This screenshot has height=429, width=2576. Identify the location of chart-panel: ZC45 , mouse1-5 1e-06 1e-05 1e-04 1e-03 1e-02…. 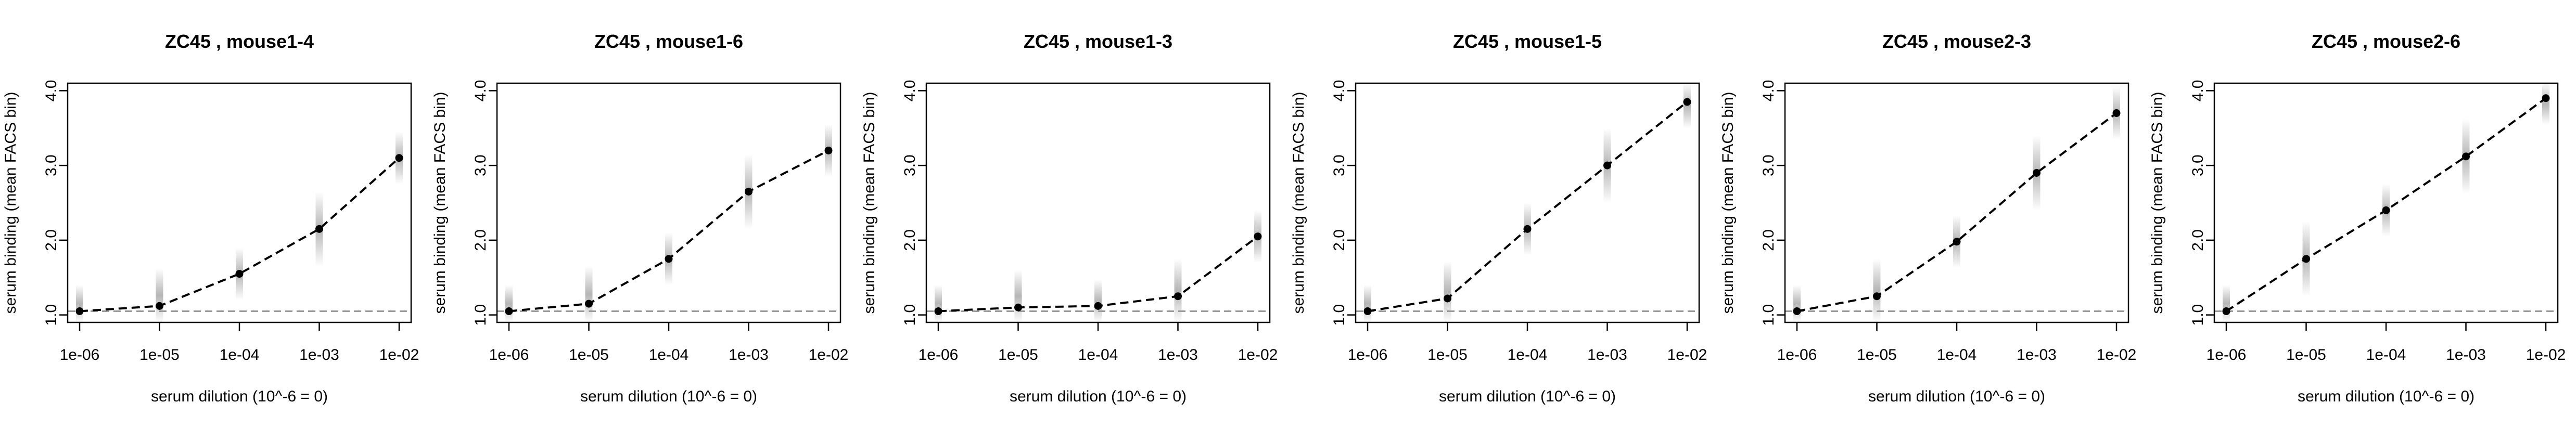
(1498, 218).